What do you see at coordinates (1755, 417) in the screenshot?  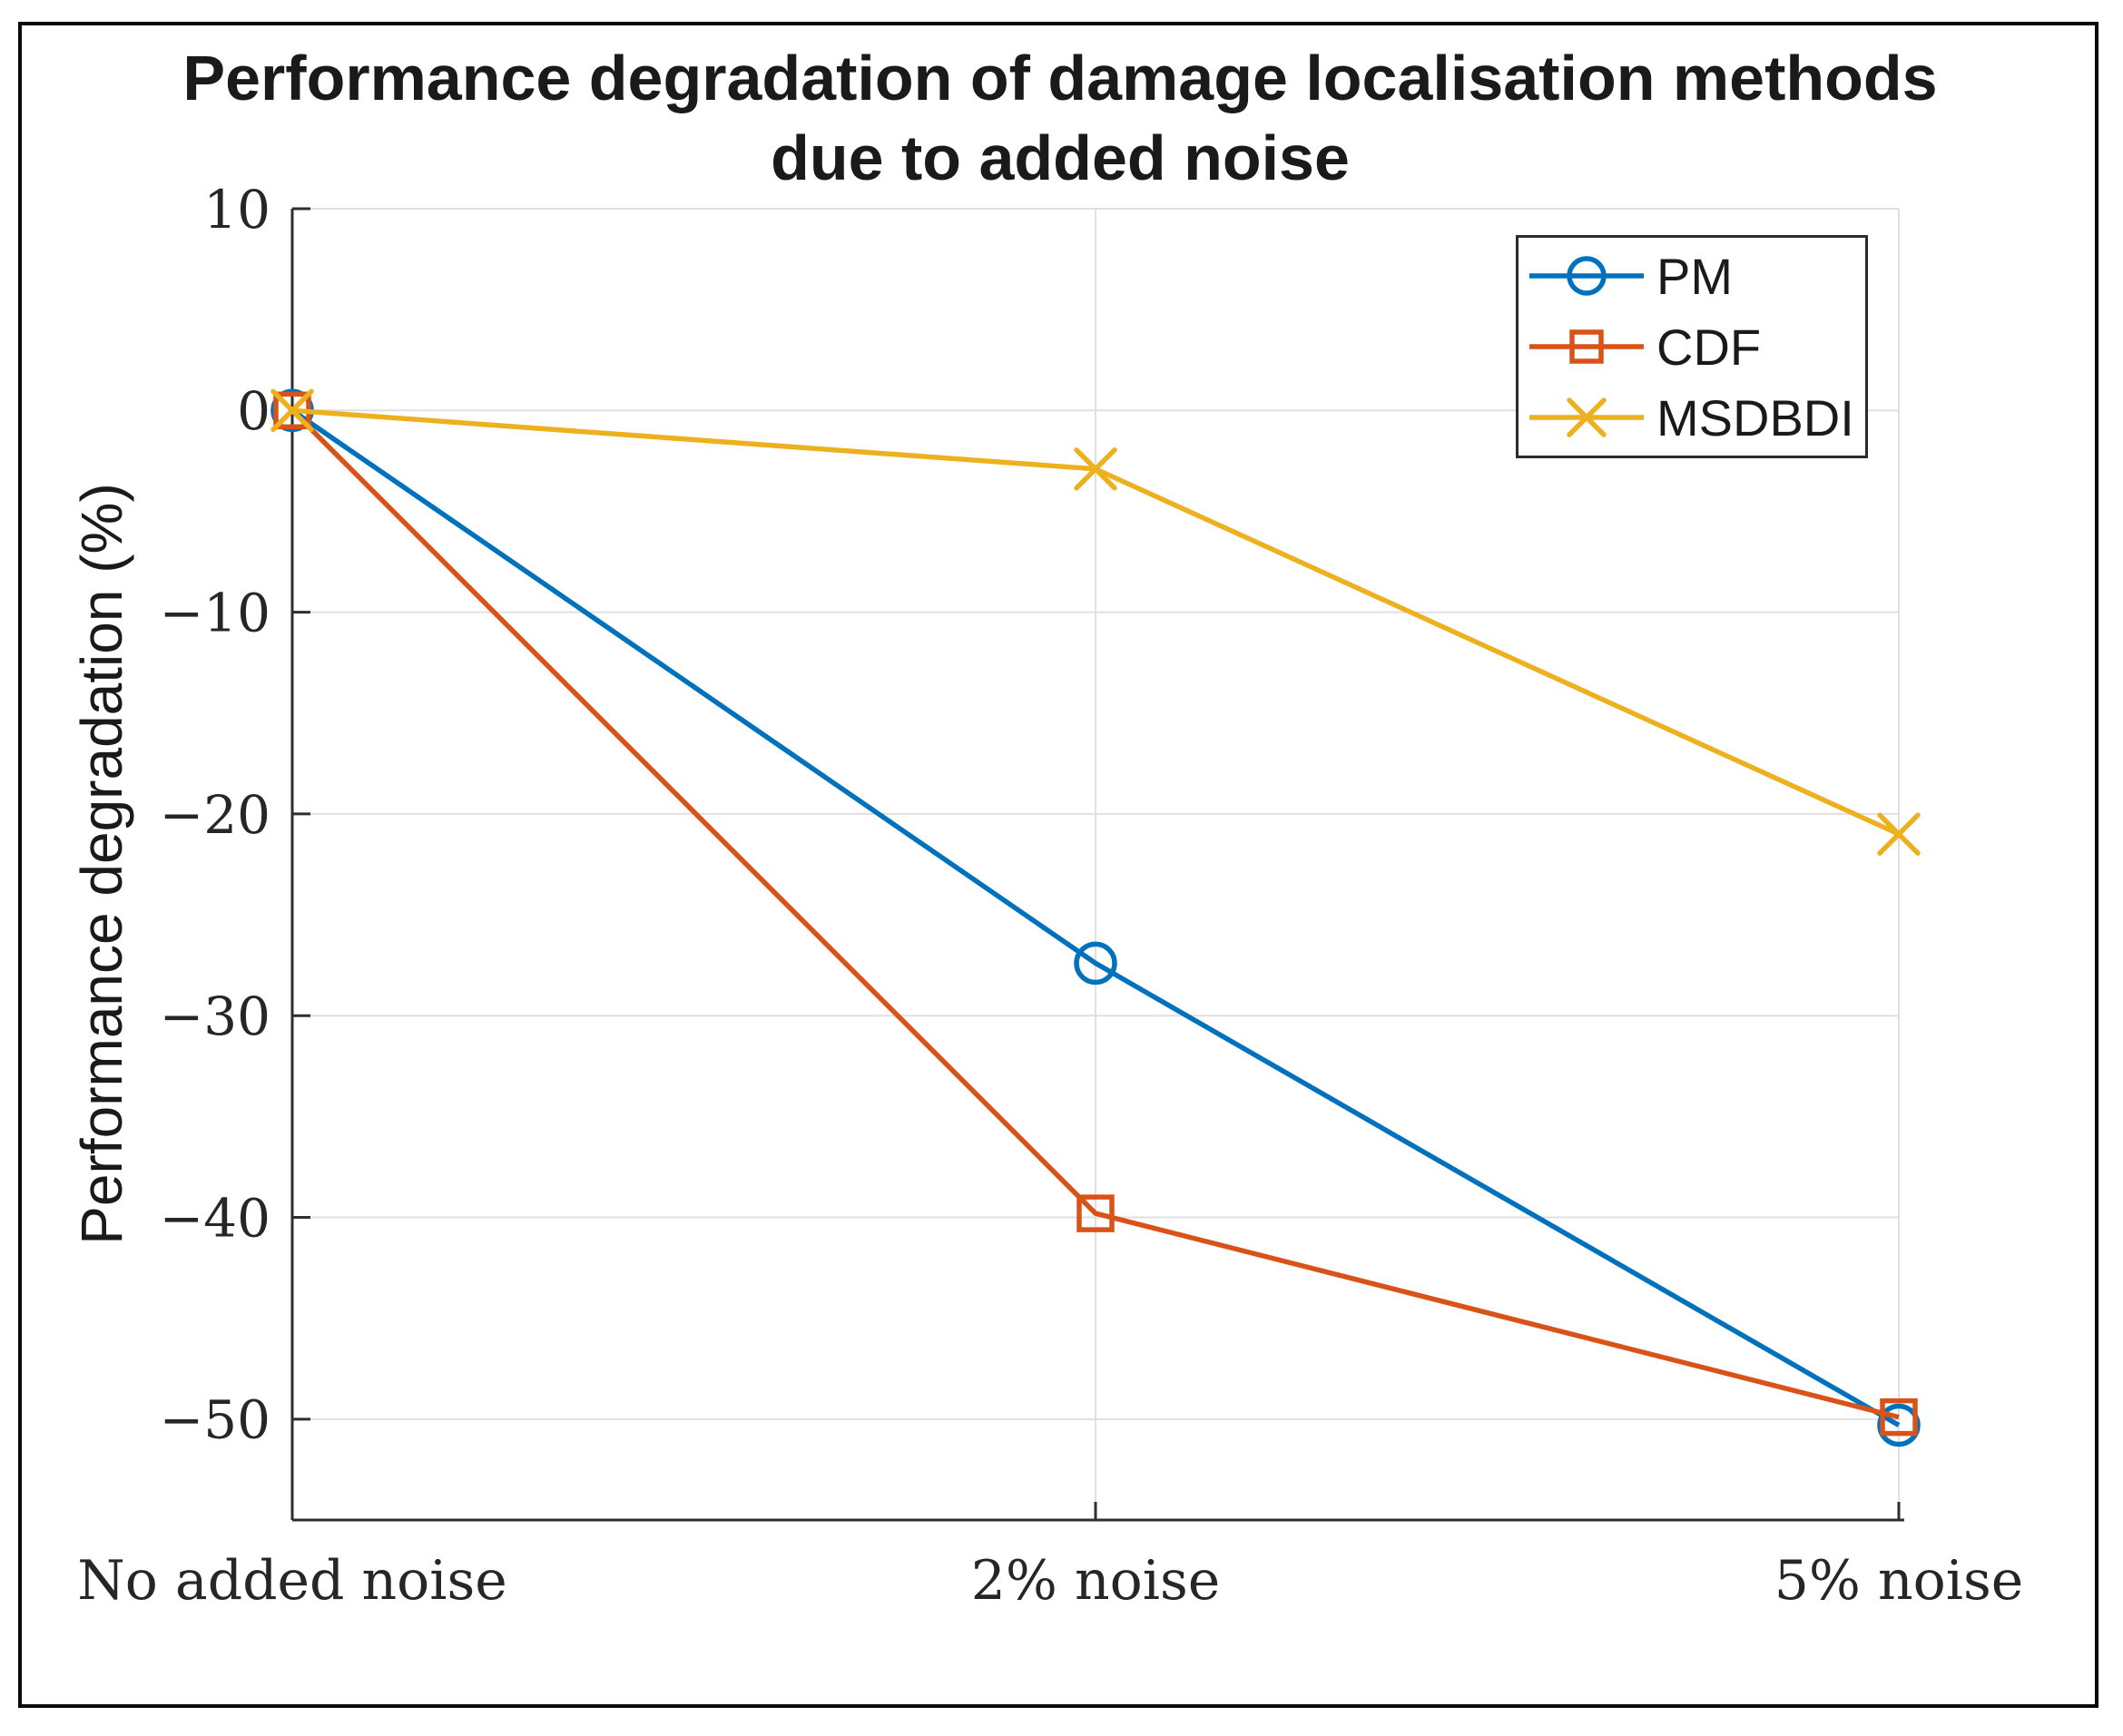 I see `legend-label-msdbdi: MSDBDI` at bounding box center [1755, 417].